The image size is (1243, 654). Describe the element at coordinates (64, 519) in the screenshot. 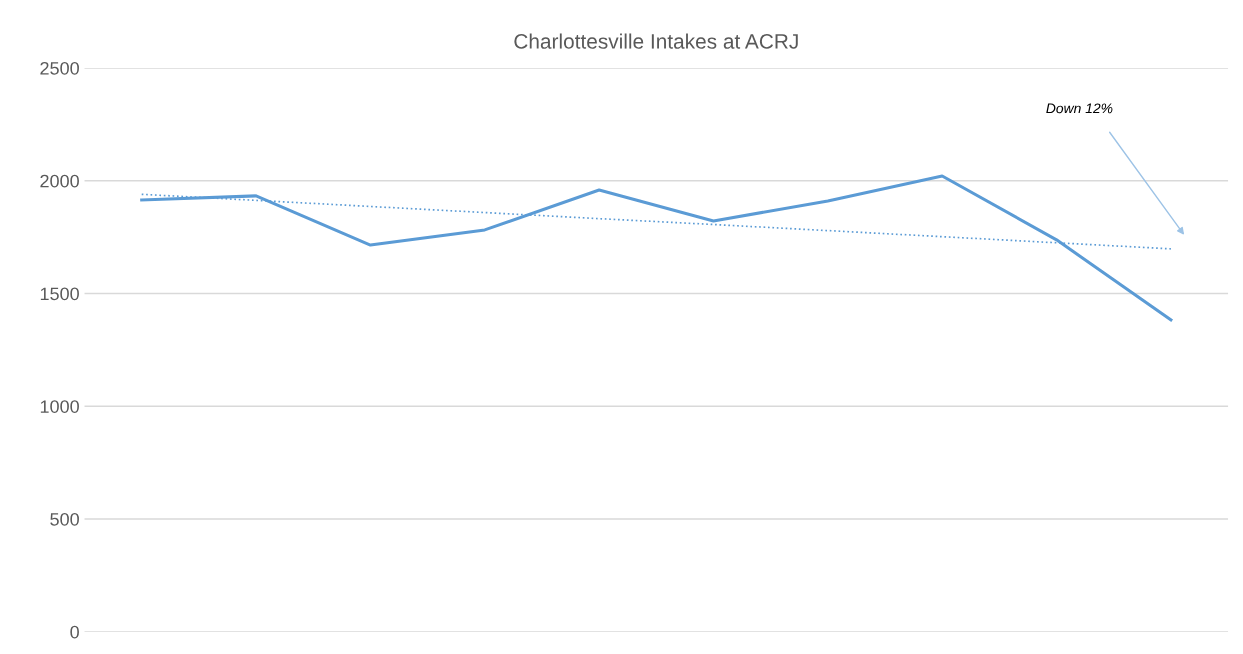

I see `y-tick-label: 500` at that location.